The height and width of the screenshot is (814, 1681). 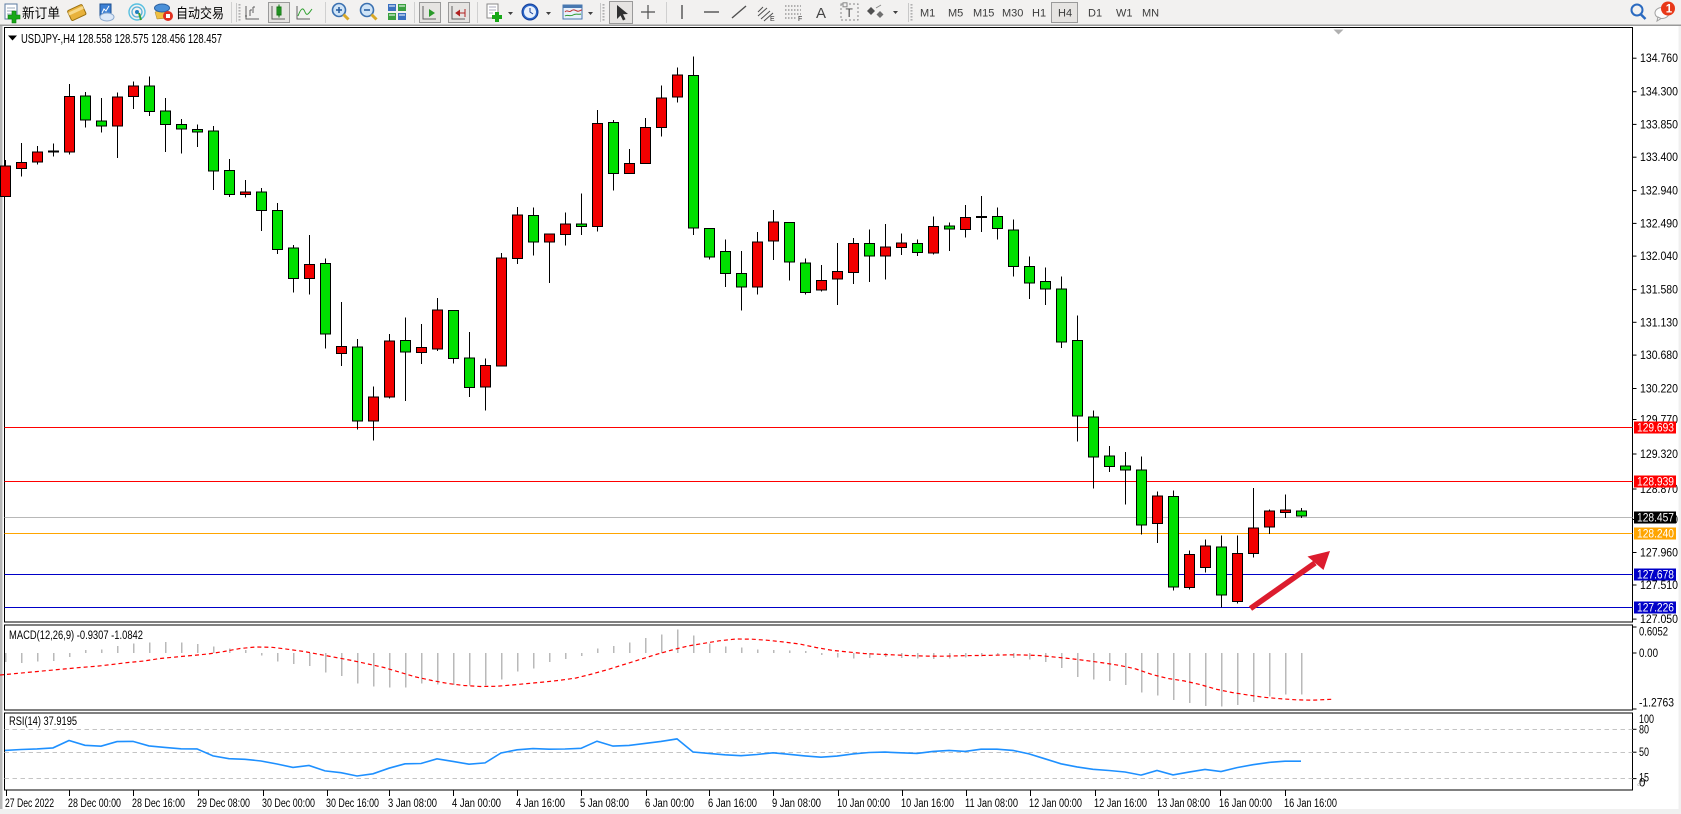 What do you see at coordinates (1659, 586) in the screenshot?
I see `svg-text: 127.510` at bounding box center [1659, 586].